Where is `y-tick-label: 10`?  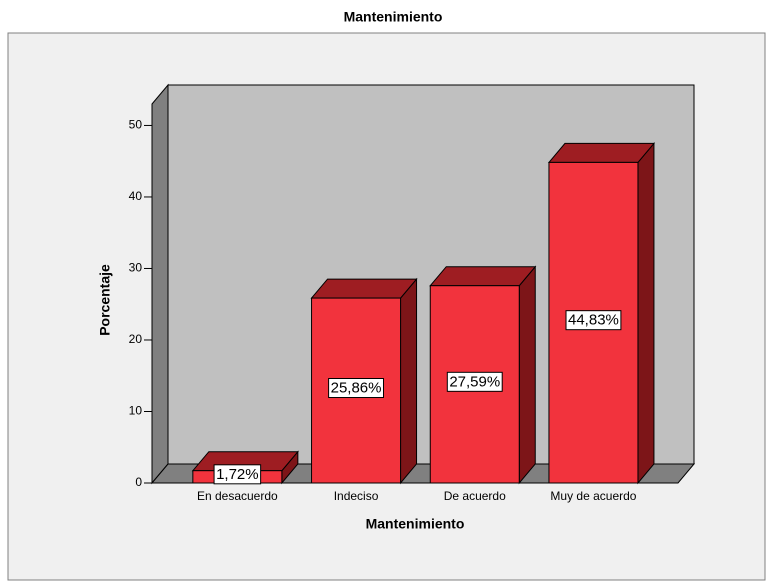 y-tick-label: 10 is located at coordinates (136, 411).